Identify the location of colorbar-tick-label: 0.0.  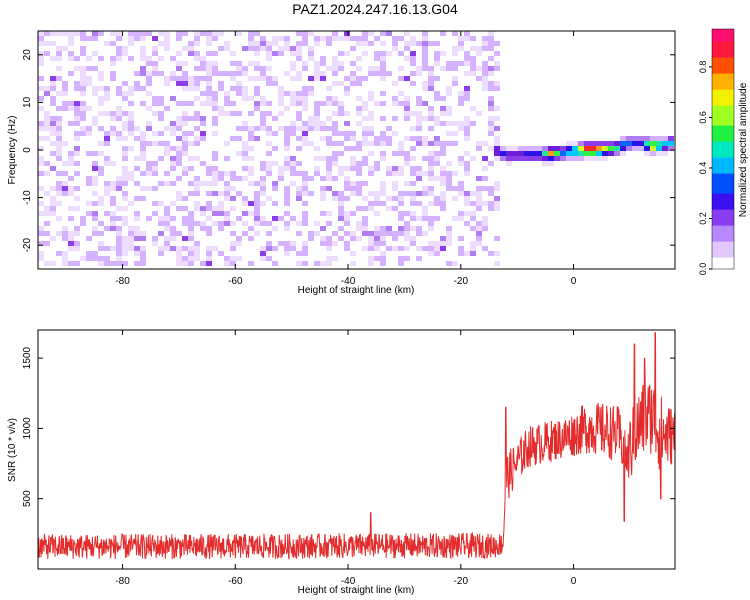
(703, 269).